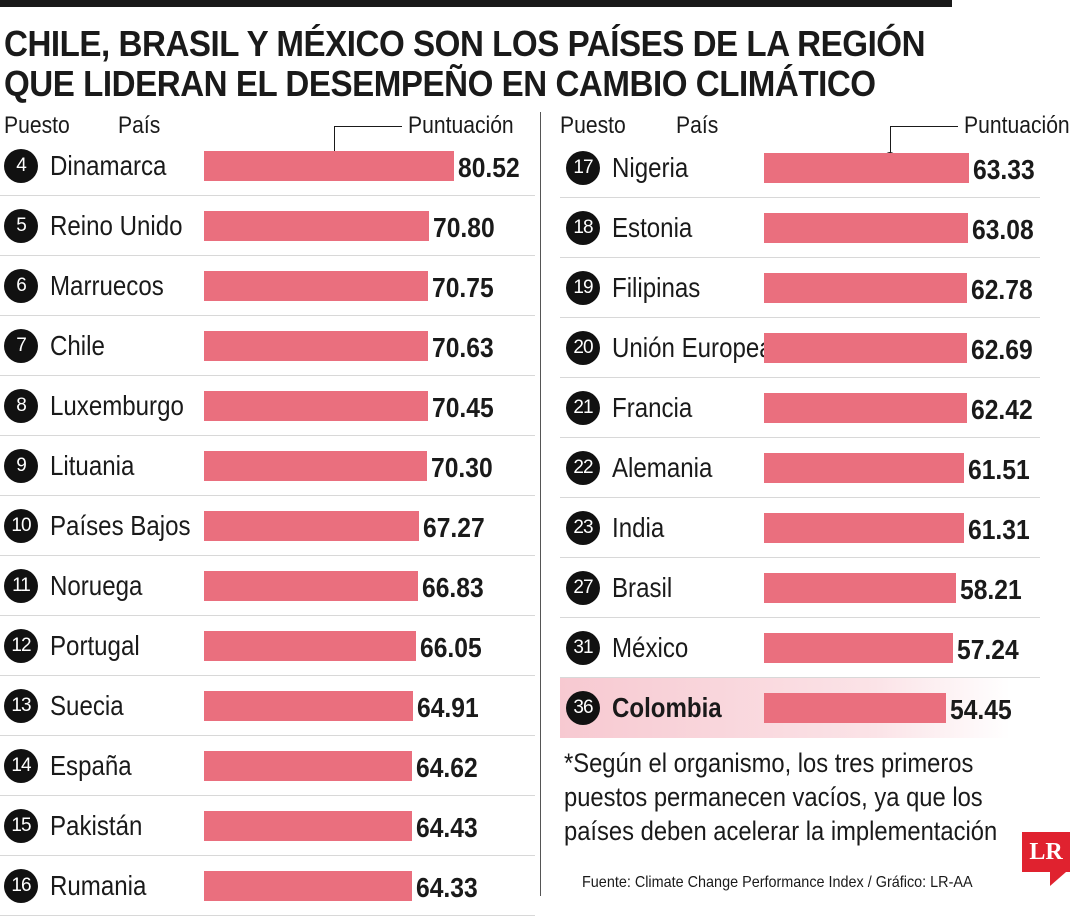 This screenshot has height=916, width=1080. I want to click on rank-badge: 19, so click(583, 288).